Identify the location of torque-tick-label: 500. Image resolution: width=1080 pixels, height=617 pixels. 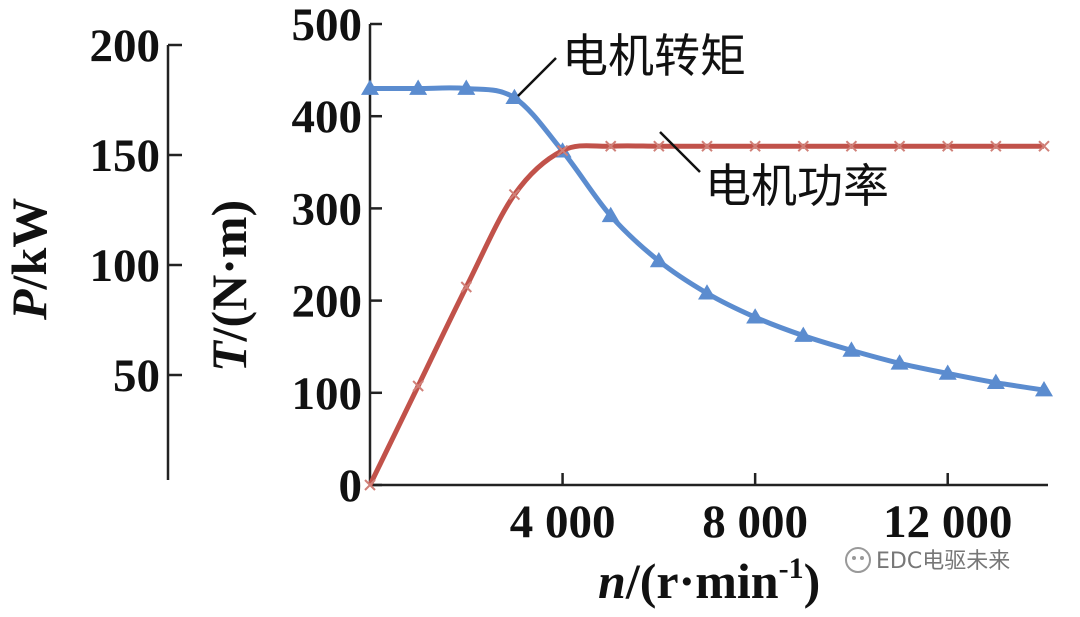
(327, 25).